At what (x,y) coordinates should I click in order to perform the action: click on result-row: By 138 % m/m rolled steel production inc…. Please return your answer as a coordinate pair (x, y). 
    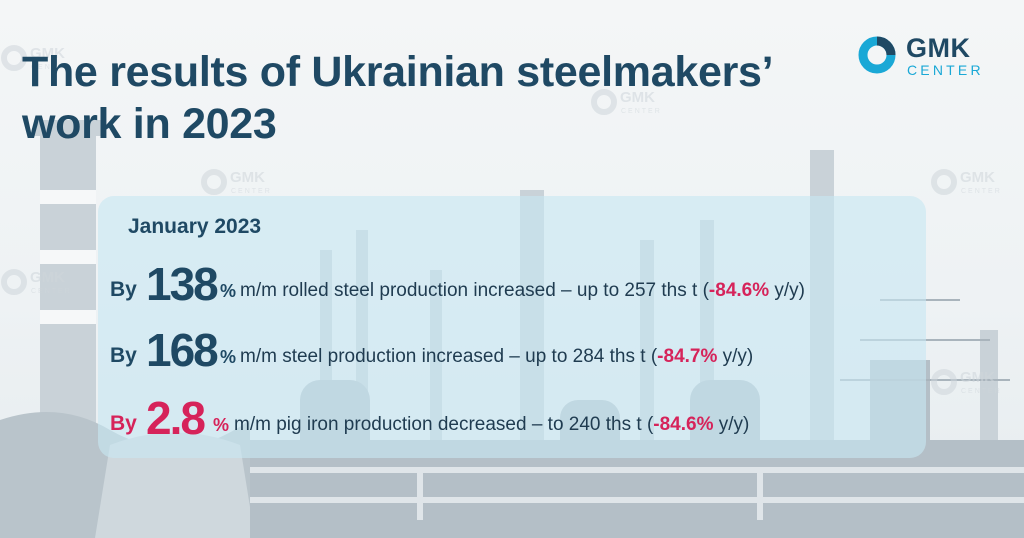
    Looking at the image, I should click on (510, 281).